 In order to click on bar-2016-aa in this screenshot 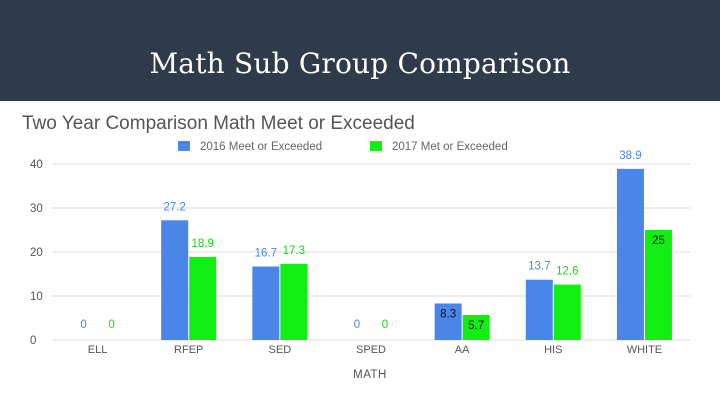, I will do `click(448, 321)`.